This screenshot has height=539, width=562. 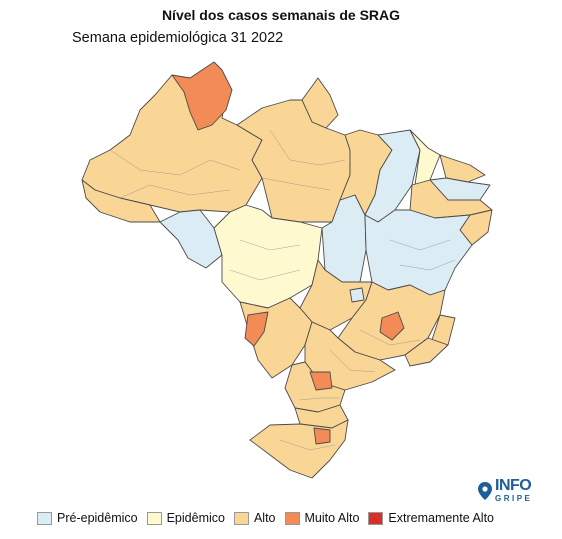 I want to click on legend-item-extremamente-alto: Extremamente Alto, so click(x=431, y=518).